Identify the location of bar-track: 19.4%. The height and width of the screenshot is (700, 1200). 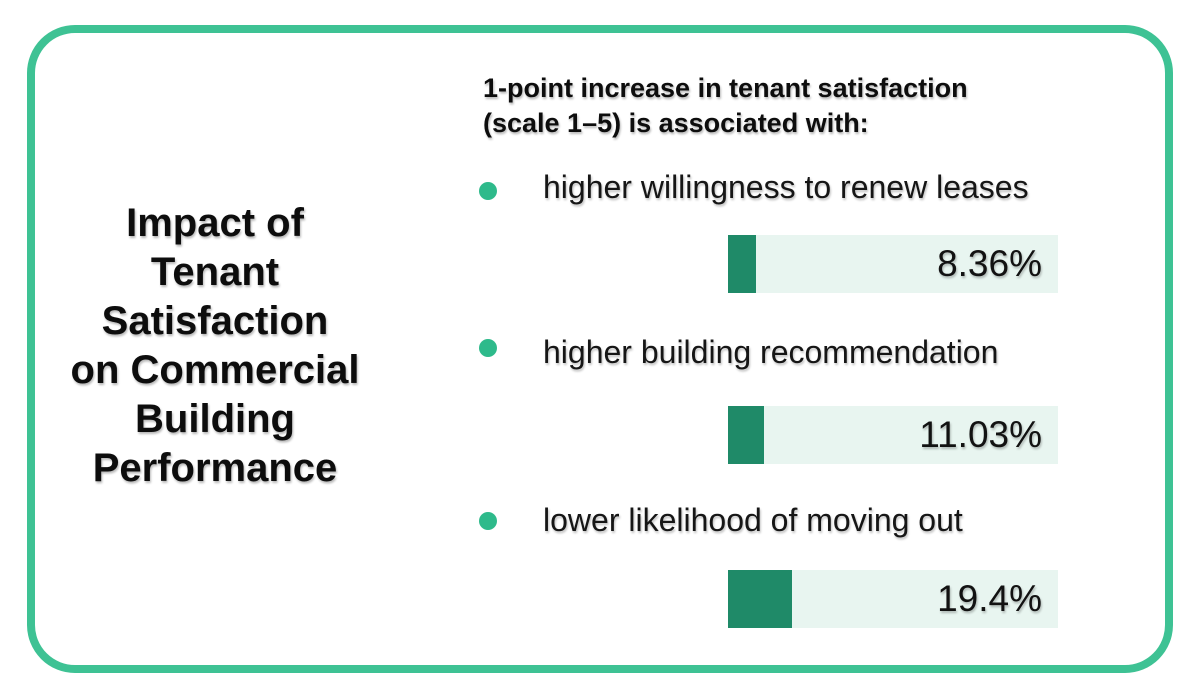
(893, 599).